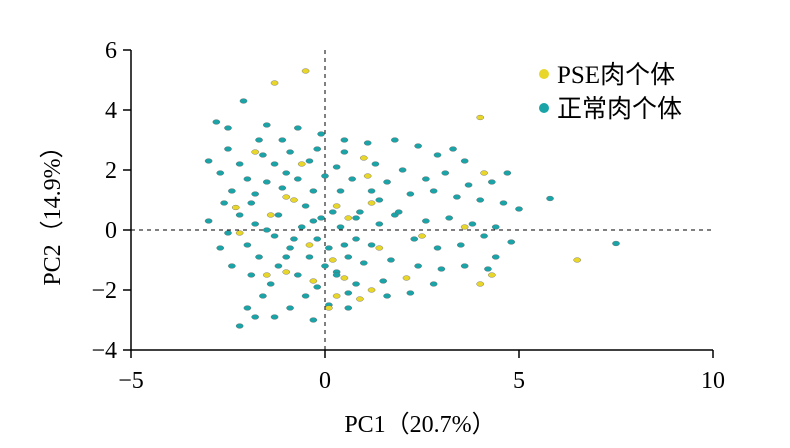  Describe the element at coordinates (104, 351) in the screenshot. I see `y-tick-label: −4` at that location.